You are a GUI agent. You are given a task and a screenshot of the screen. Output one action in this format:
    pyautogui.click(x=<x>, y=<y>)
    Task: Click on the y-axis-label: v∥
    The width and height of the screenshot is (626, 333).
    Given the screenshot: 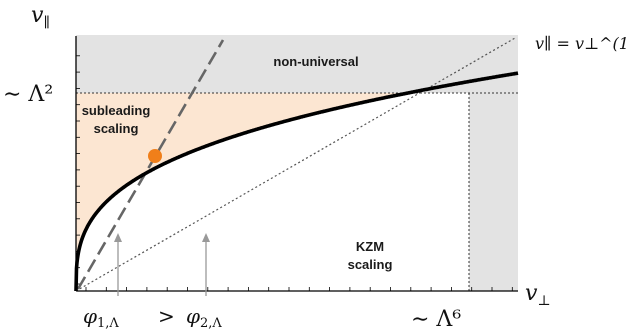 What is the action you would take?
    pyautogui.click(x=40, y=17)
    